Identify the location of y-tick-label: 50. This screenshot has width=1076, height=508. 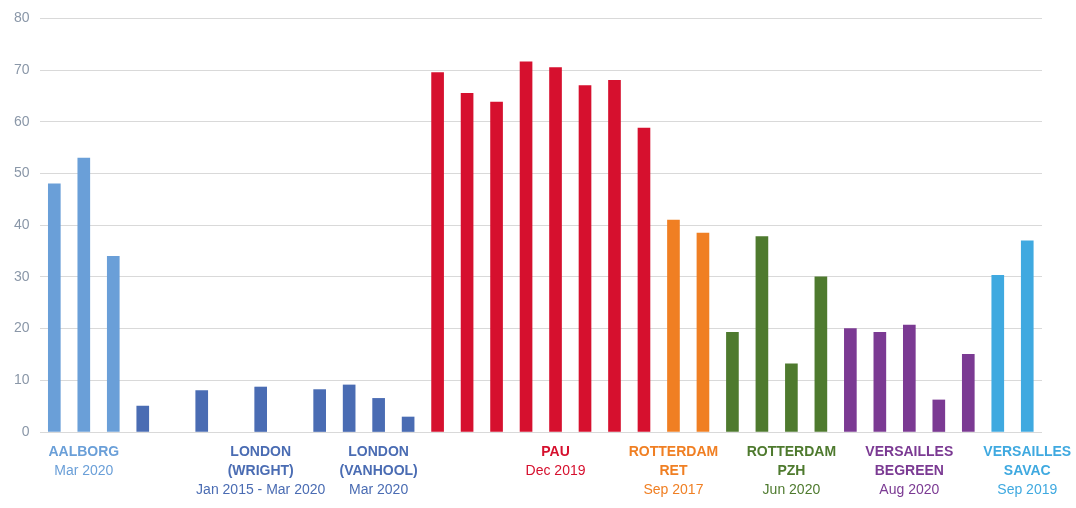
(21, 172).